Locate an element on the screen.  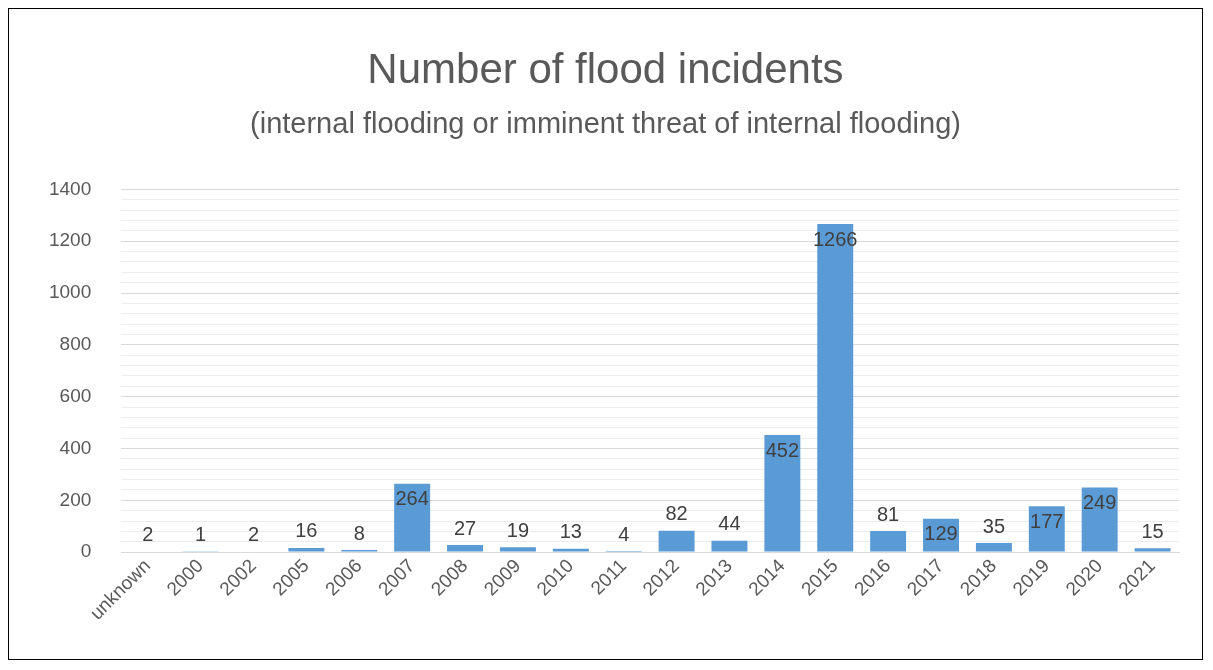
chart-title: Number of flood incidents is located at coordinates (605, 69).